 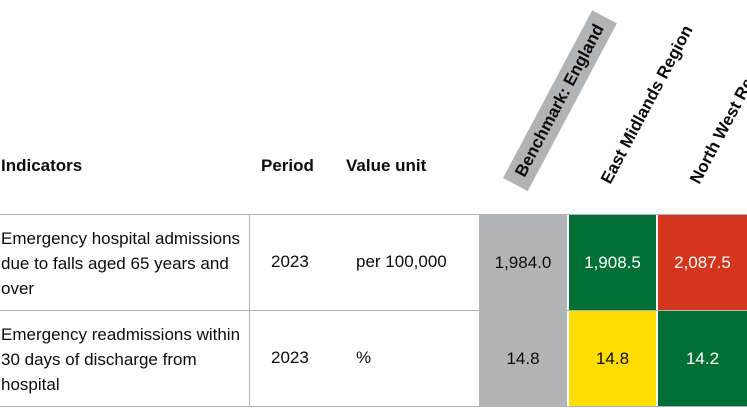 What do you see at coordinates (373, 406) in the screenshot?
I see `row-divider-bottom` at bounding box center [373, 406].